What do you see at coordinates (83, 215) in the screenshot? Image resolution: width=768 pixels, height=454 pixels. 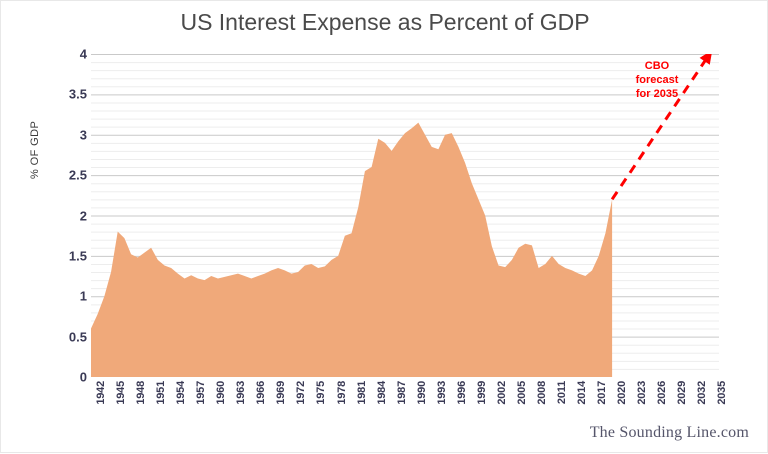 I see `y-axis-tick-2: 2` at bounding box center [83, 215].